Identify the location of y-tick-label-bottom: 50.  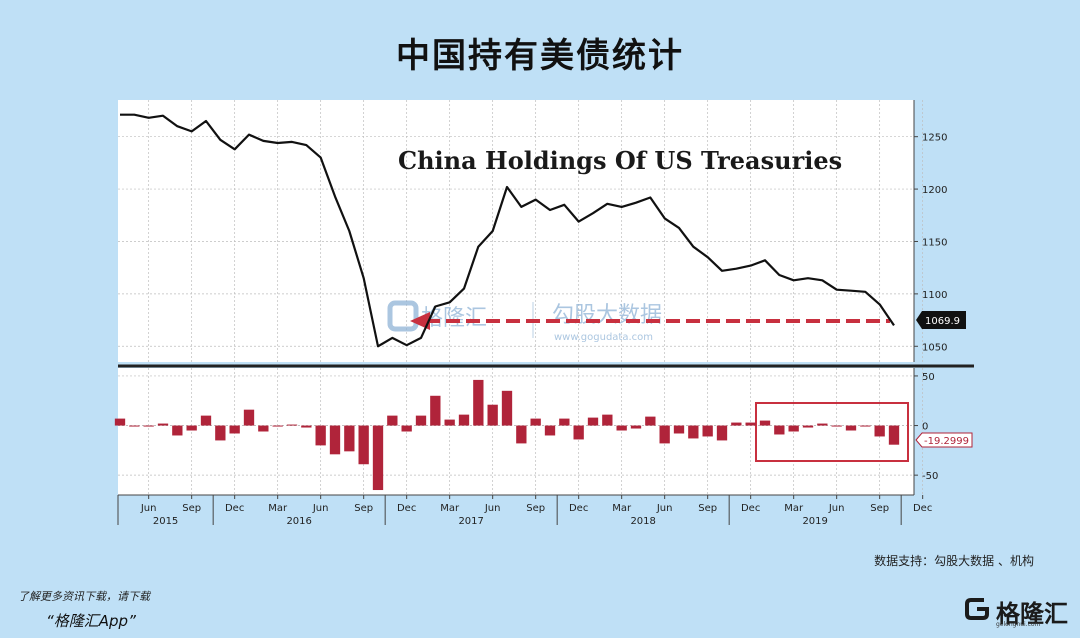
(928, 377).